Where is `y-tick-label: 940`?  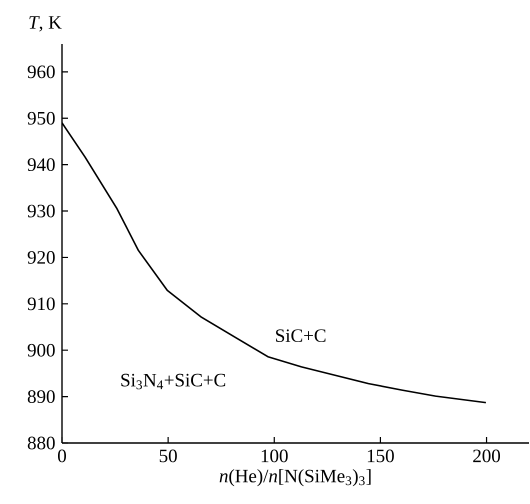 y-tick-label: 940 is located at coordinates (41, 165).